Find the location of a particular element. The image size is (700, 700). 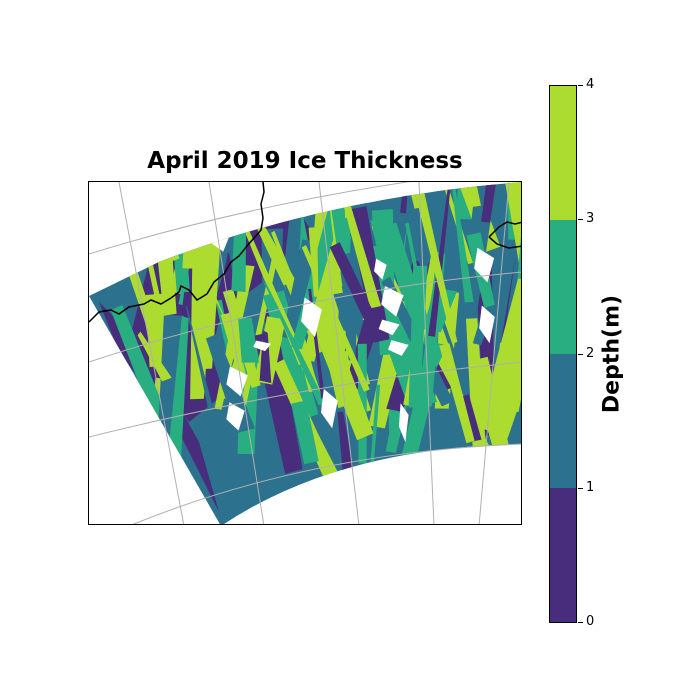

colorbar is located at coordinates (563, 354).